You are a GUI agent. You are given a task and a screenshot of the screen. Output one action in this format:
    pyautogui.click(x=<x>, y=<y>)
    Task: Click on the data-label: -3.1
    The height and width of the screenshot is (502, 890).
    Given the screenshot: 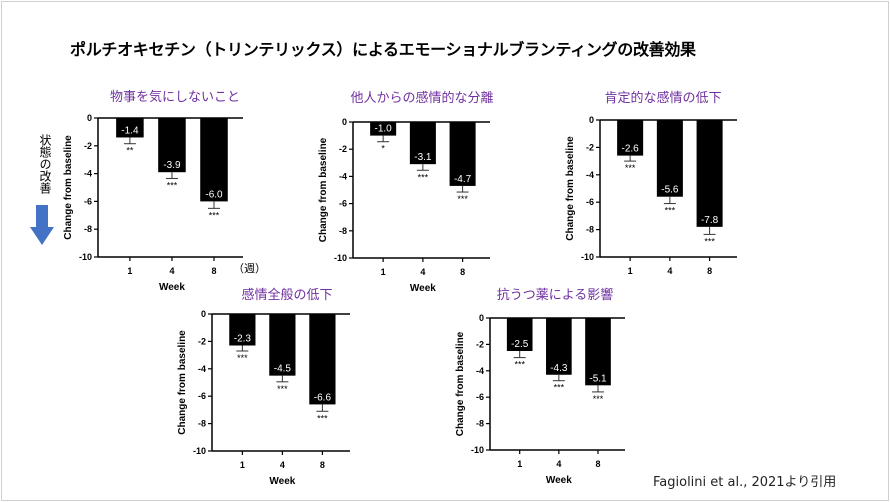 What is the action you would take?
    pyautogui.click(x=423, y=157)
    